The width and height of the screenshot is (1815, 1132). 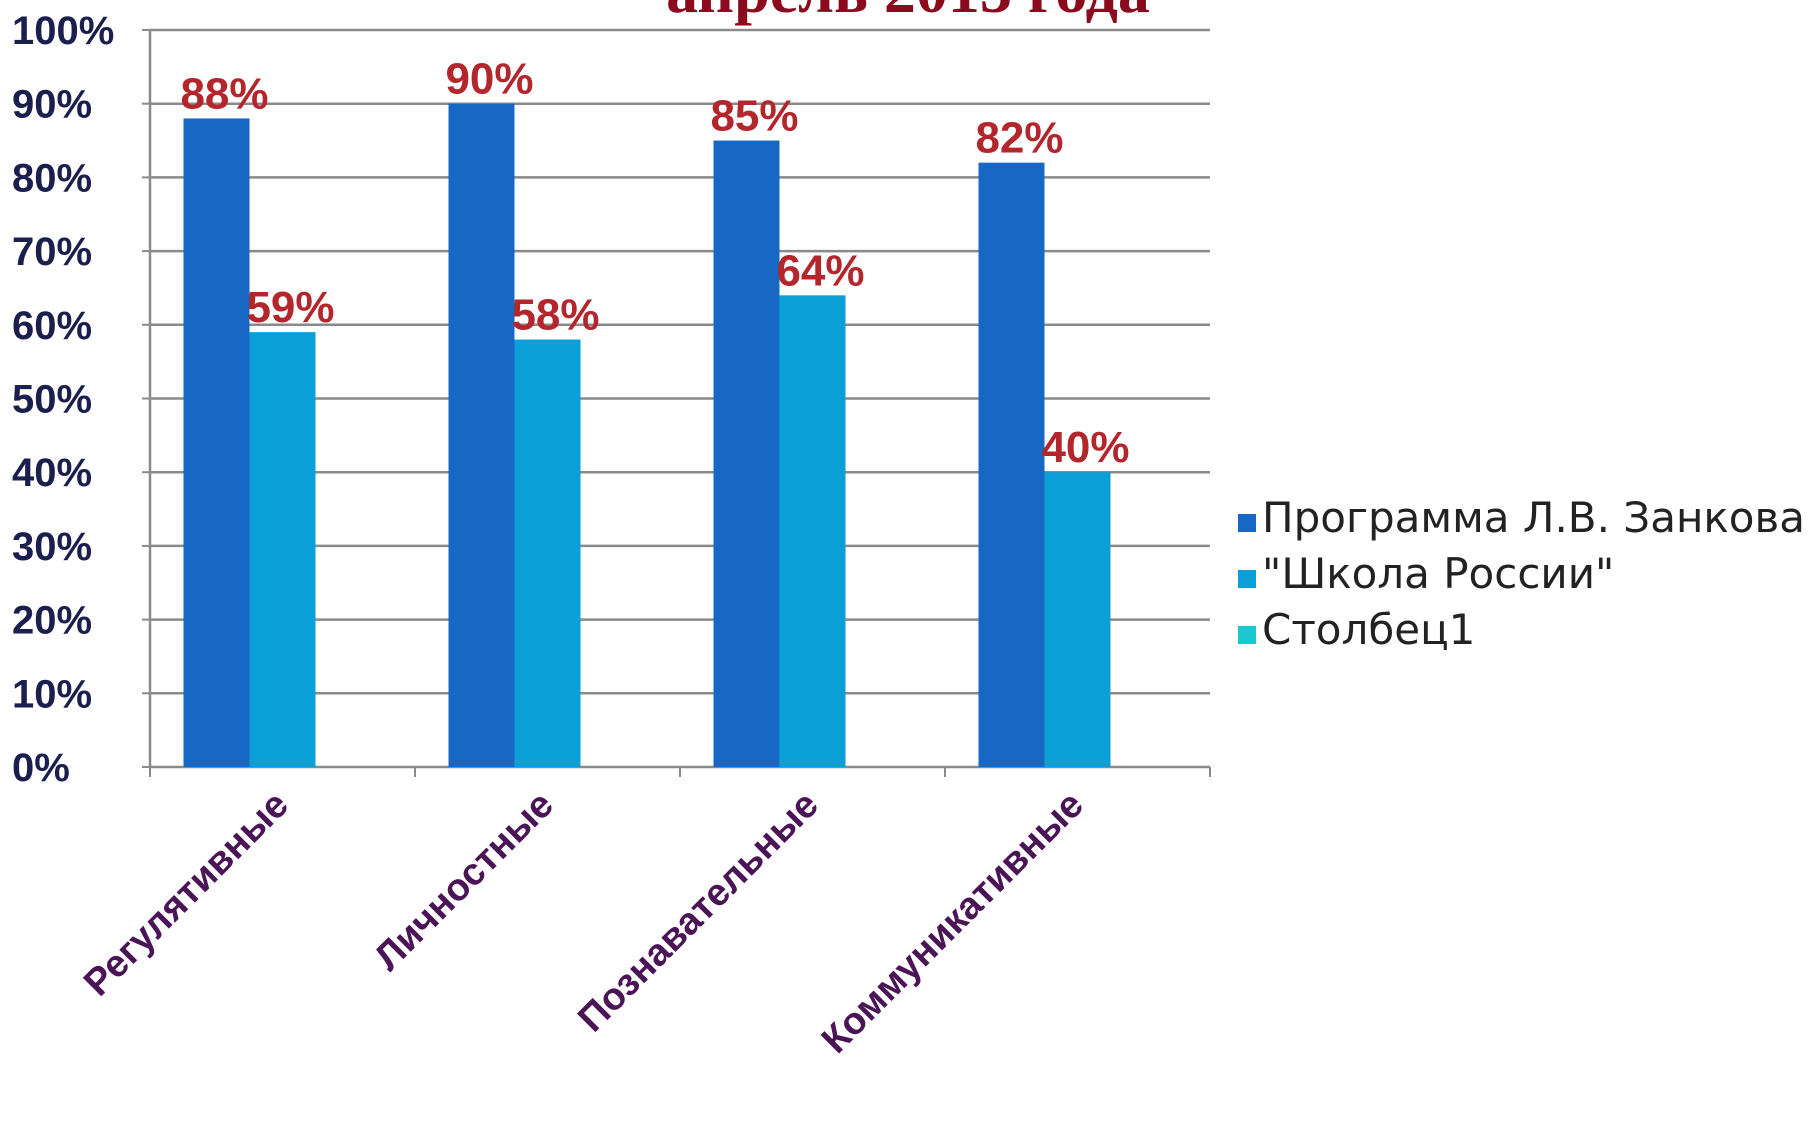 I want to click on y-tick-label: 0%, so click(x=41, y=768).